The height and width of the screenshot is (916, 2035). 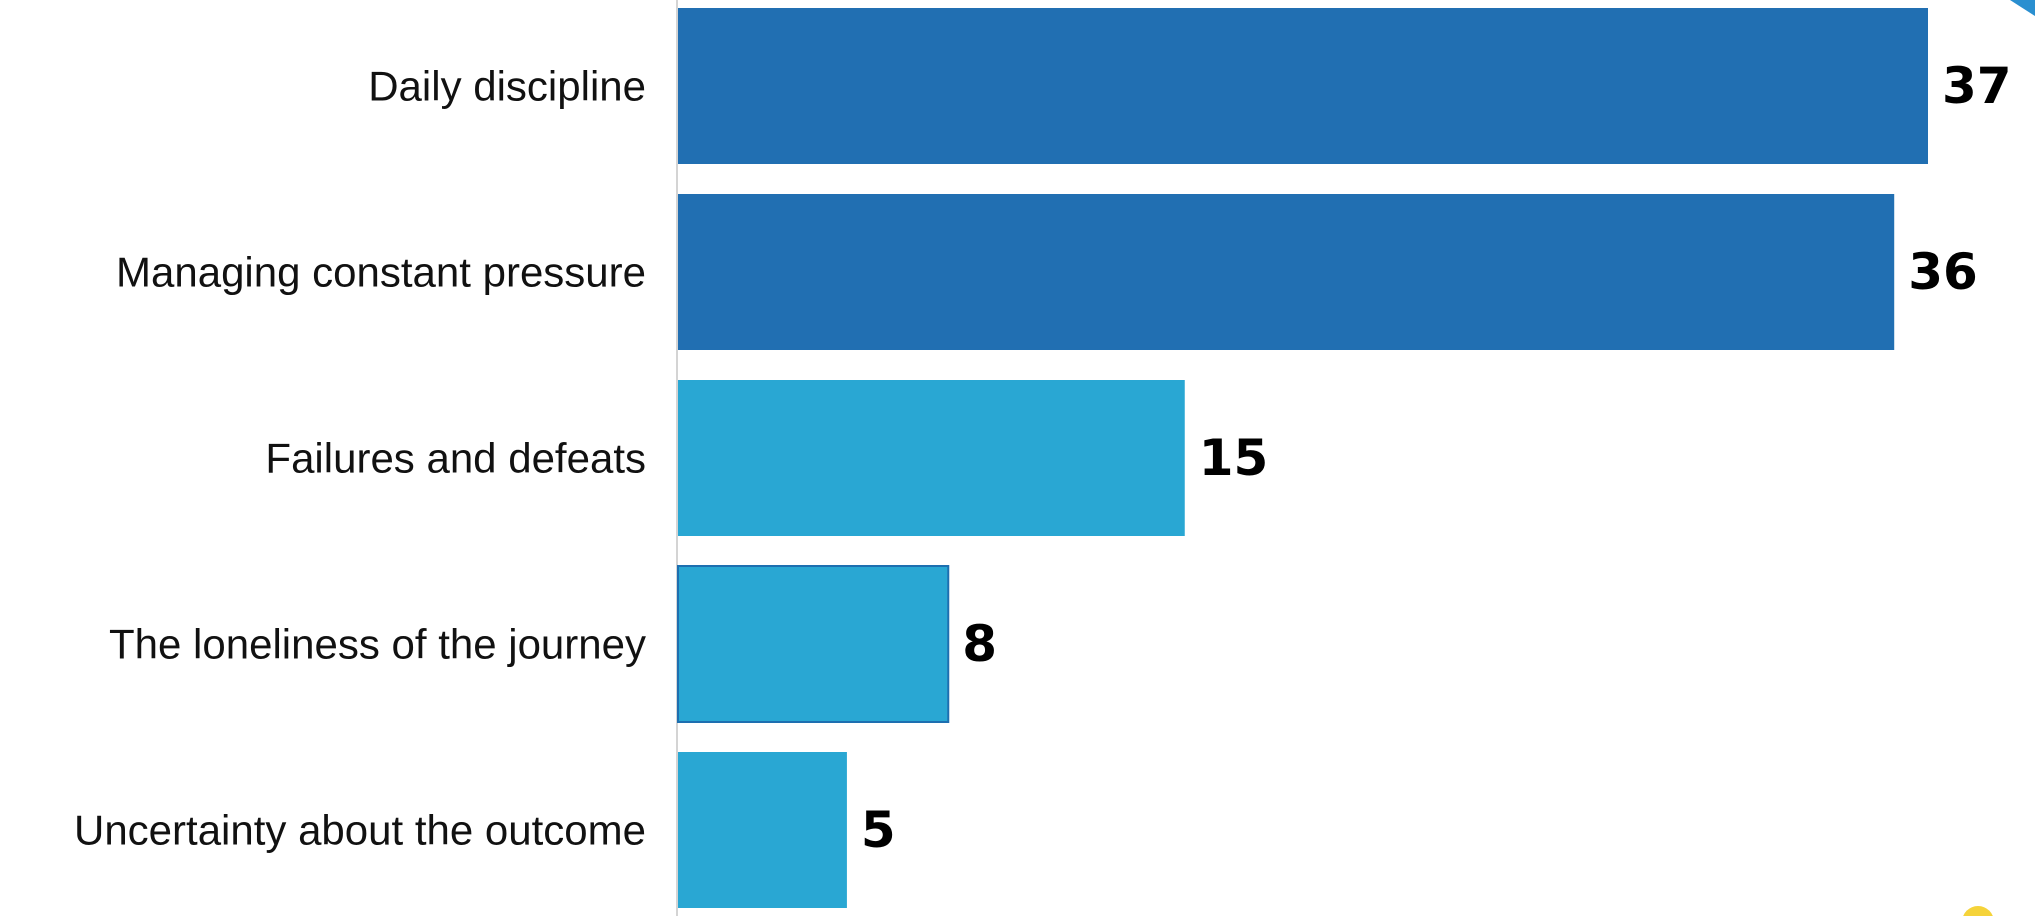 I want to click on data-label: 5, so click(x=878, y=830).